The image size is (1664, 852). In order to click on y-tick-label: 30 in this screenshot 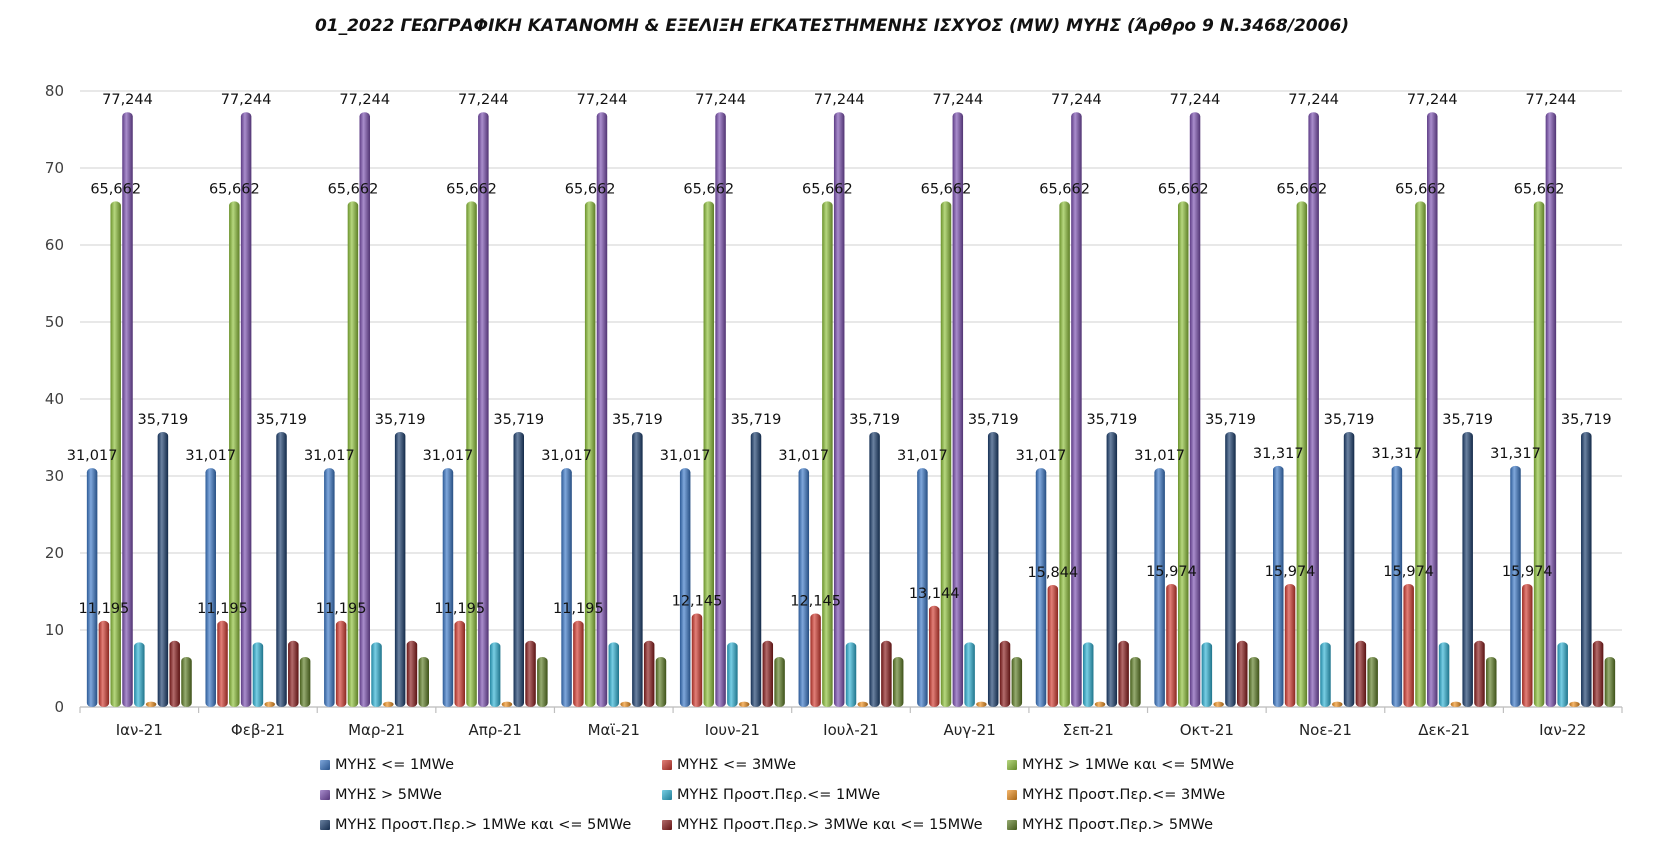, I will do `click(54, 476)`.